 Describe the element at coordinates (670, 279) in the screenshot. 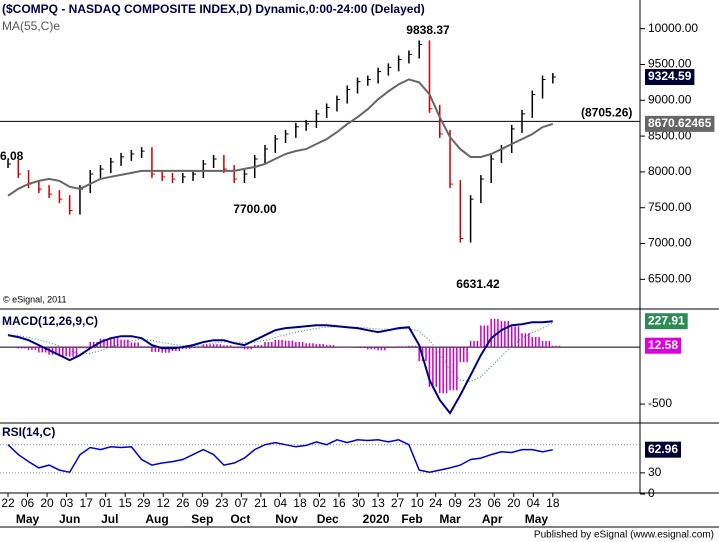

I see `y-tick-label: 6500.00` at that location.